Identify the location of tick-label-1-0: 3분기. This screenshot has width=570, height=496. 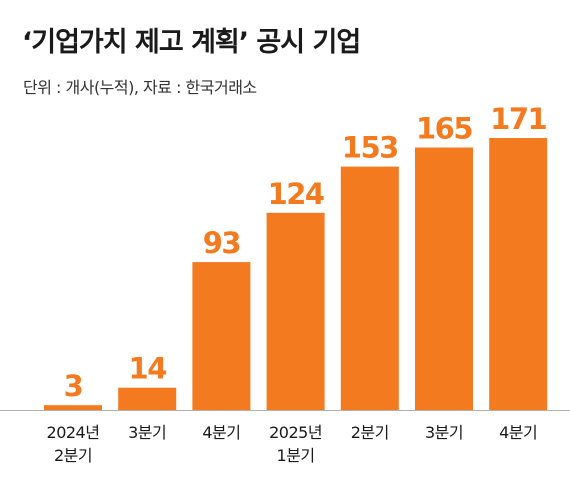
(147, 432).